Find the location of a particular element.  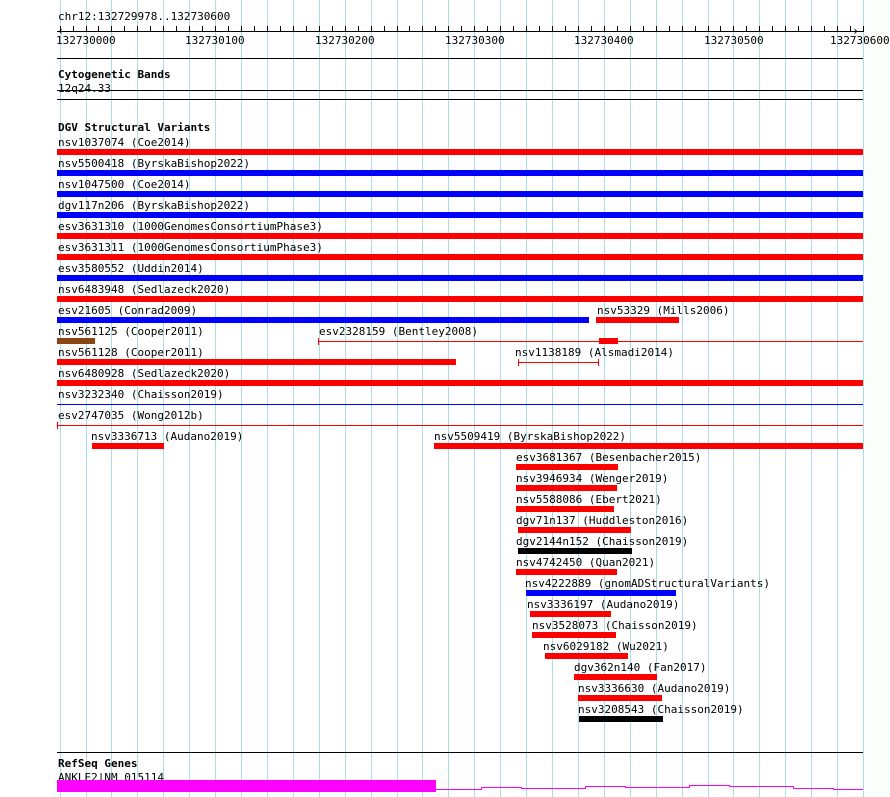

variant-label: nsv3232340 (Chaisson2019) is located at coordinates (141, 394).